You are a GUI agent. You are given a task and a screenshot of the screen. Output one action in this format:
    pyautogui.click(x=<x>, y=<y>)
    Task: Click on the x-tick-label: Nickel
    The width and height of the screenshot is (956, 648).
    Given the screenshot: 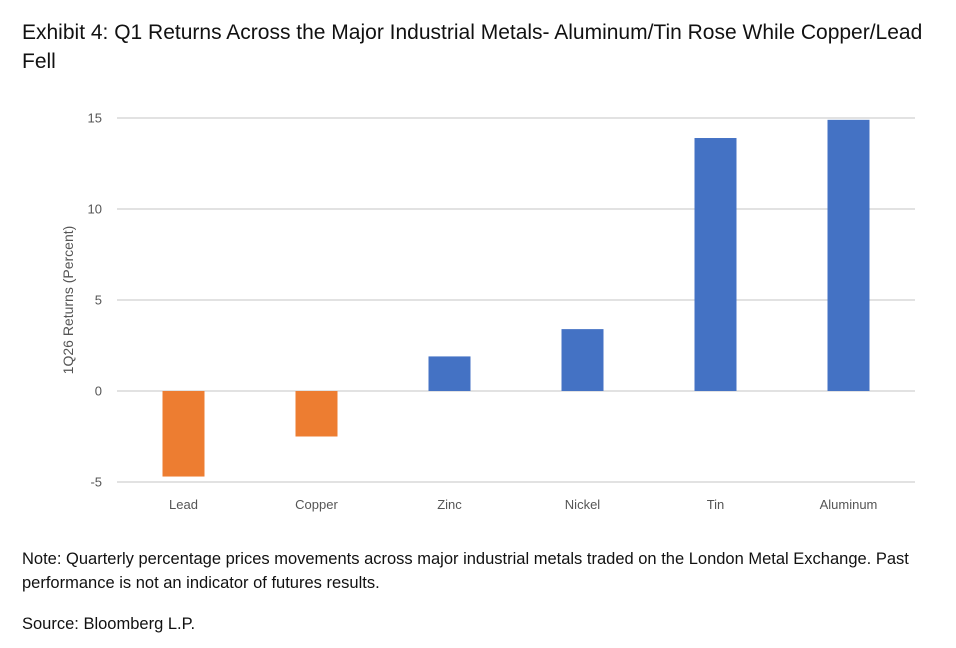 What is the action you would take?
    pyautogui.click(x=583, y=504)
    